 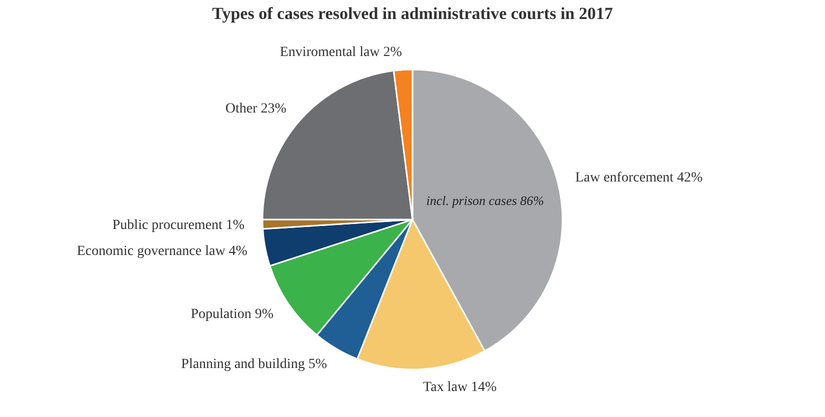 I want to click on slice-label: Law enforcement 42%, so click(x=639, y=178).